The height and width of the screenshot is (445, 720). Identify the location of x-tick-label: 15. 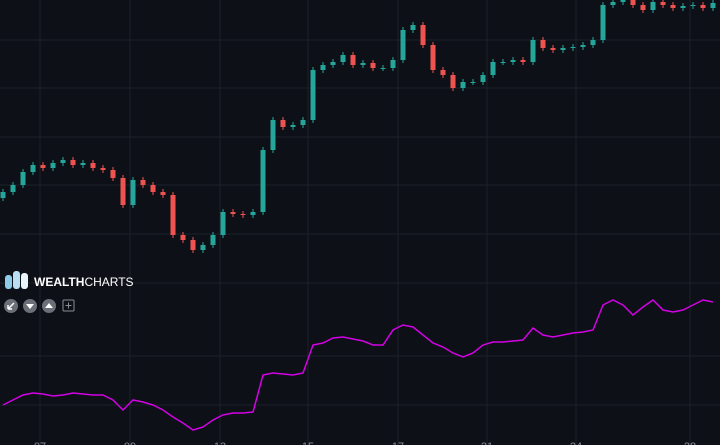
(308, 443).